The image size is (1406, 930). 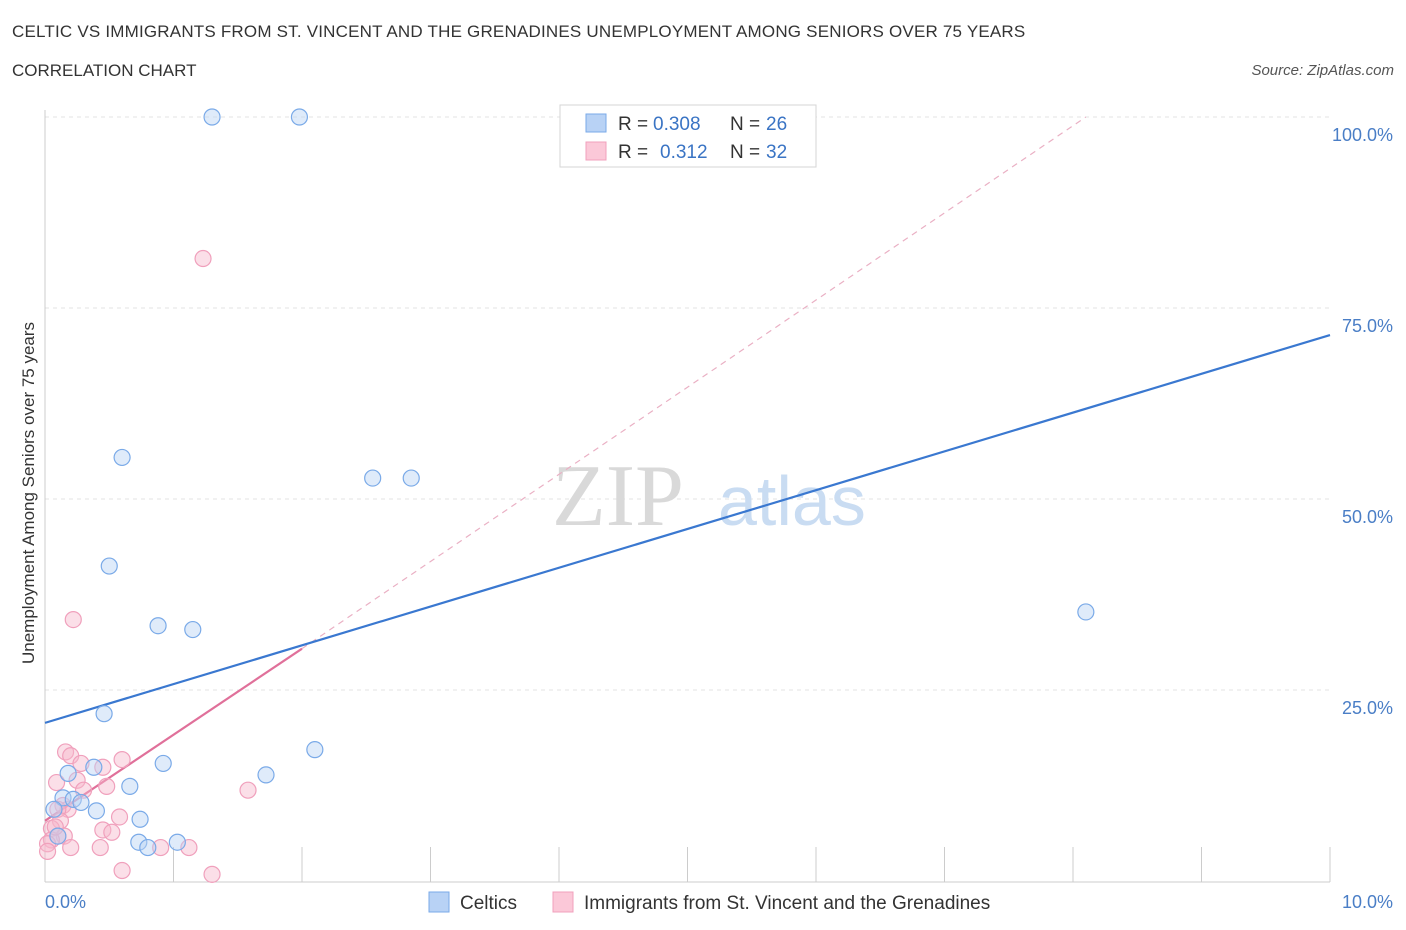 What do you see at coordinates (745, 124) in the screenshot?
I see `legend-n-label-celtics: N =` at bounding box center [745, 124].